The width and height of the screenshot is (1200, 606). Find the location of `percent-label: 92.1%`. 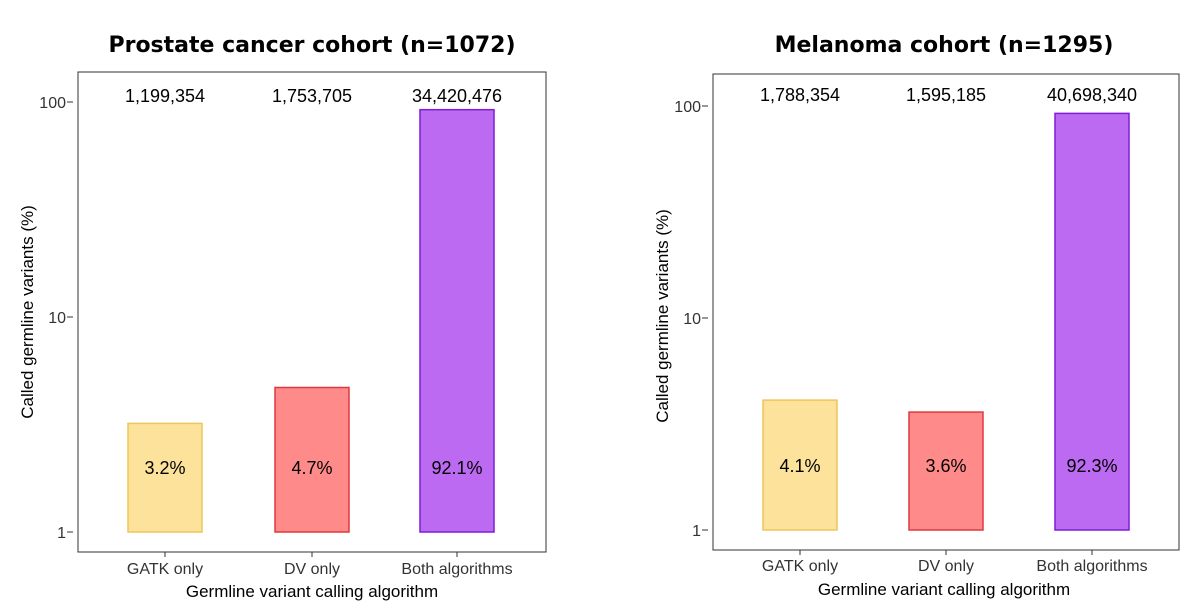

percent-label: 92.1% is located at coordinates (456, 468).